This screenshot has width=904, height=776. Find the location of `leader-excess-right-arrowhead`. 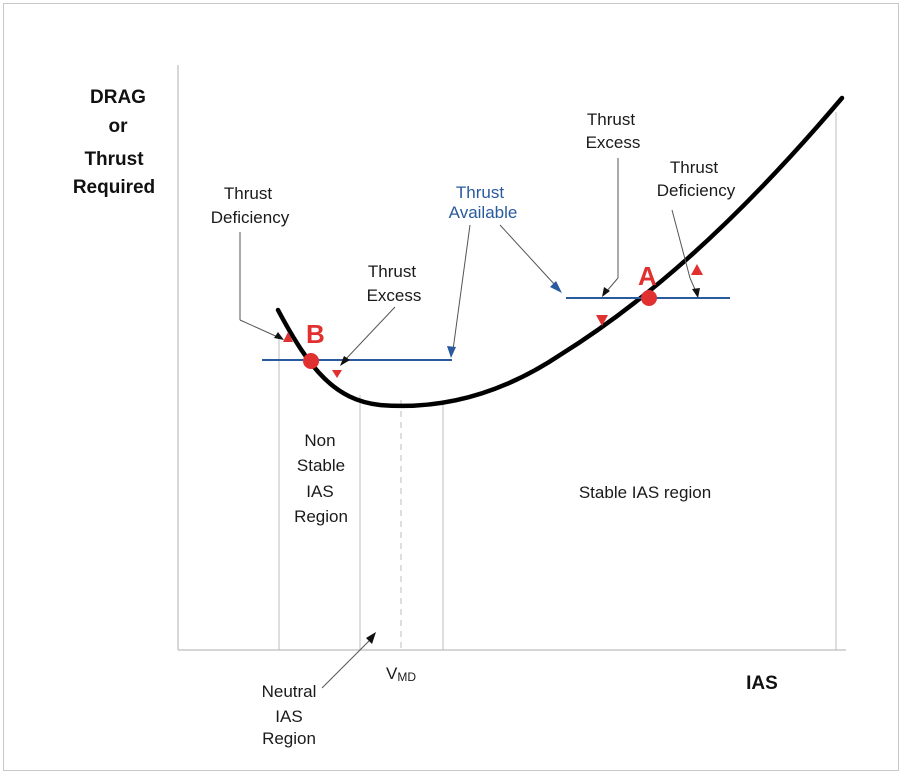

leader-excess-right-arrowhead is located at coordinates (606, 292).